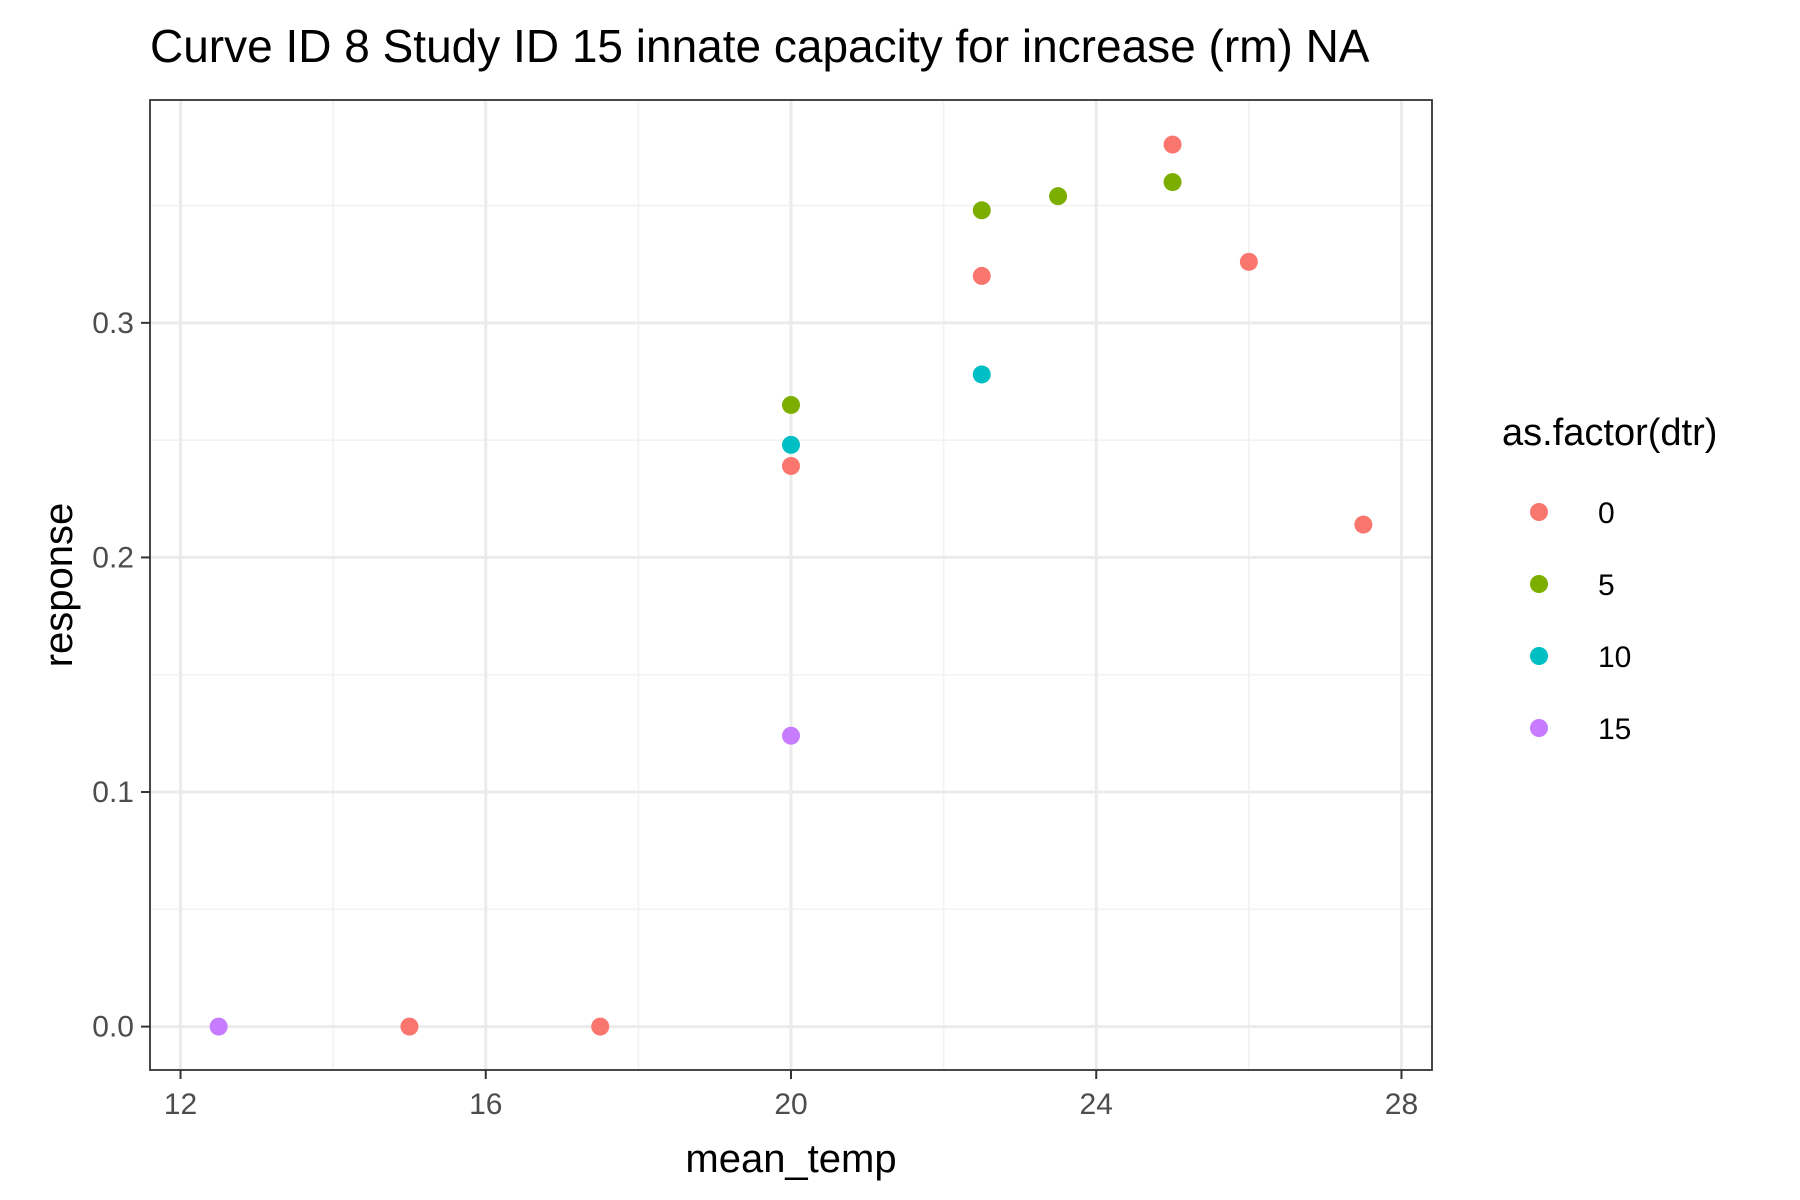 The image size is (1800, 1200). I want to click on x-tick-label: 16, so click(485, 1104).